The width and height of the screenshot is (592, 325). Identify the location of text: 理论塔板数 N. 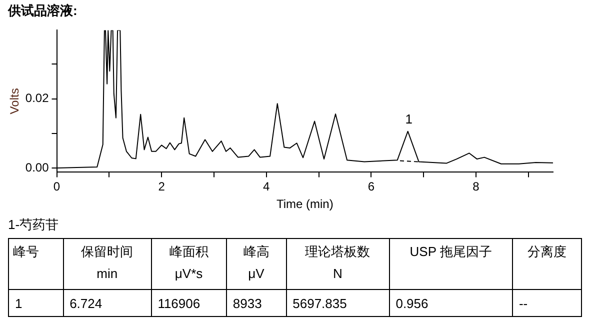
(338, 264).